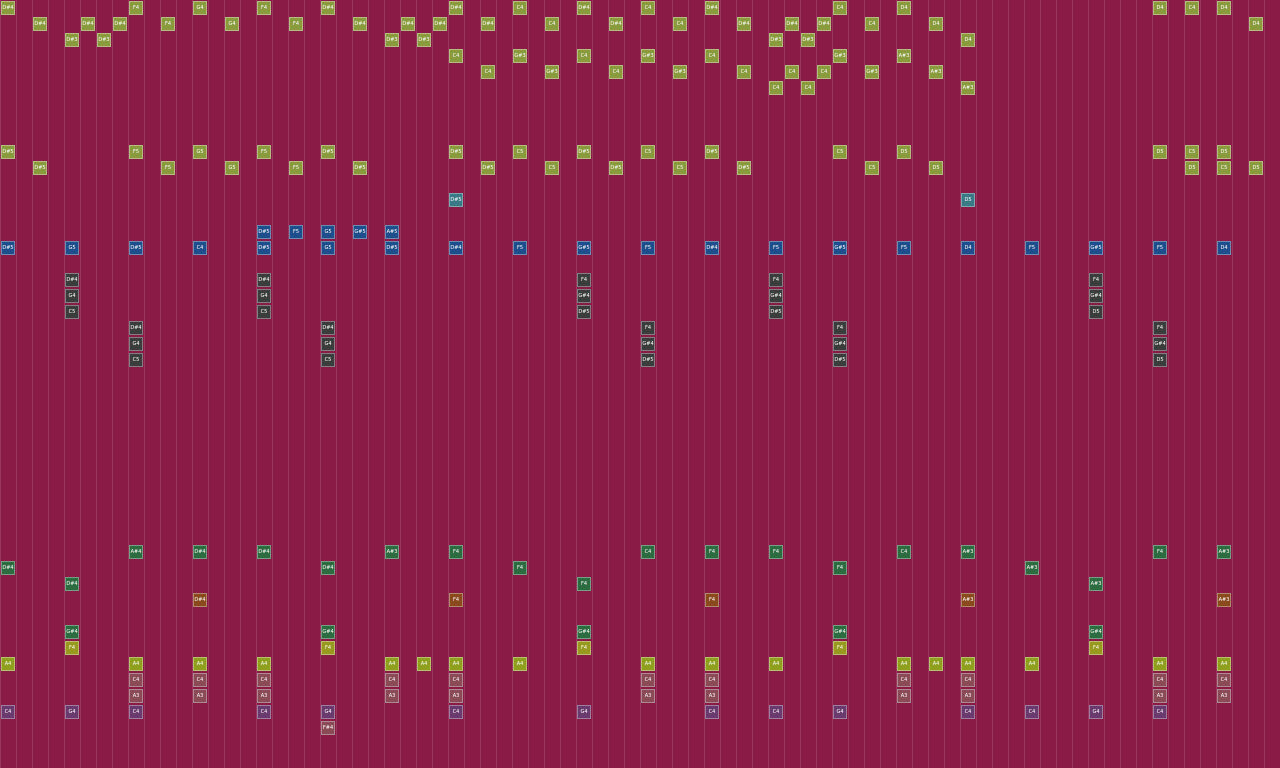 Image resolution: width=1280 pixels, height=768 pixels. Describe the element at coordinates (328, 728) in the screenshot. I see `note: F#4` at that location.